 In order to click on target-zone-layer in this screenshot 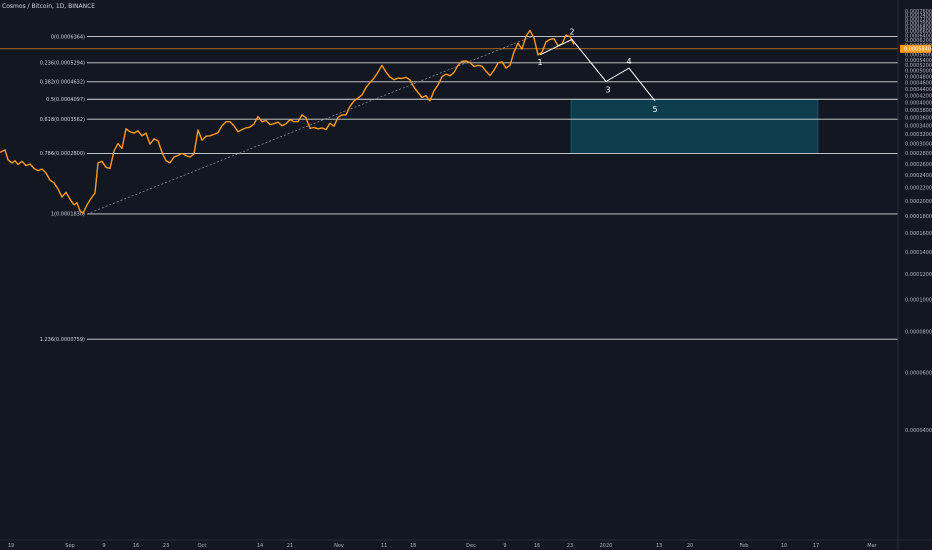, I will do `click(694, 126)`.